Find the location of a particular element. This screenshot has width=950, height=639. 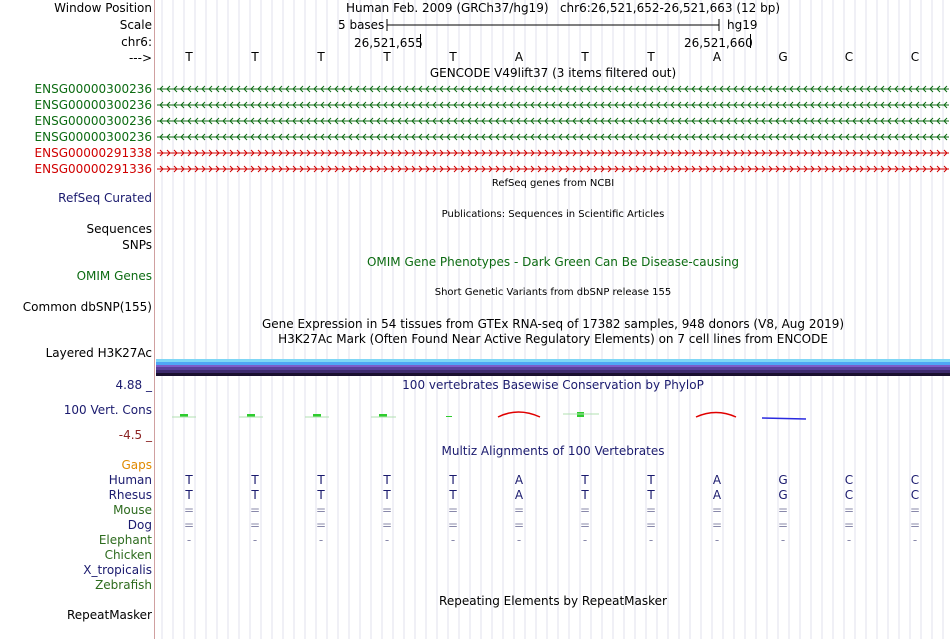

omim-genes-label: OMIM Genes is located at coordinates (114, 276).